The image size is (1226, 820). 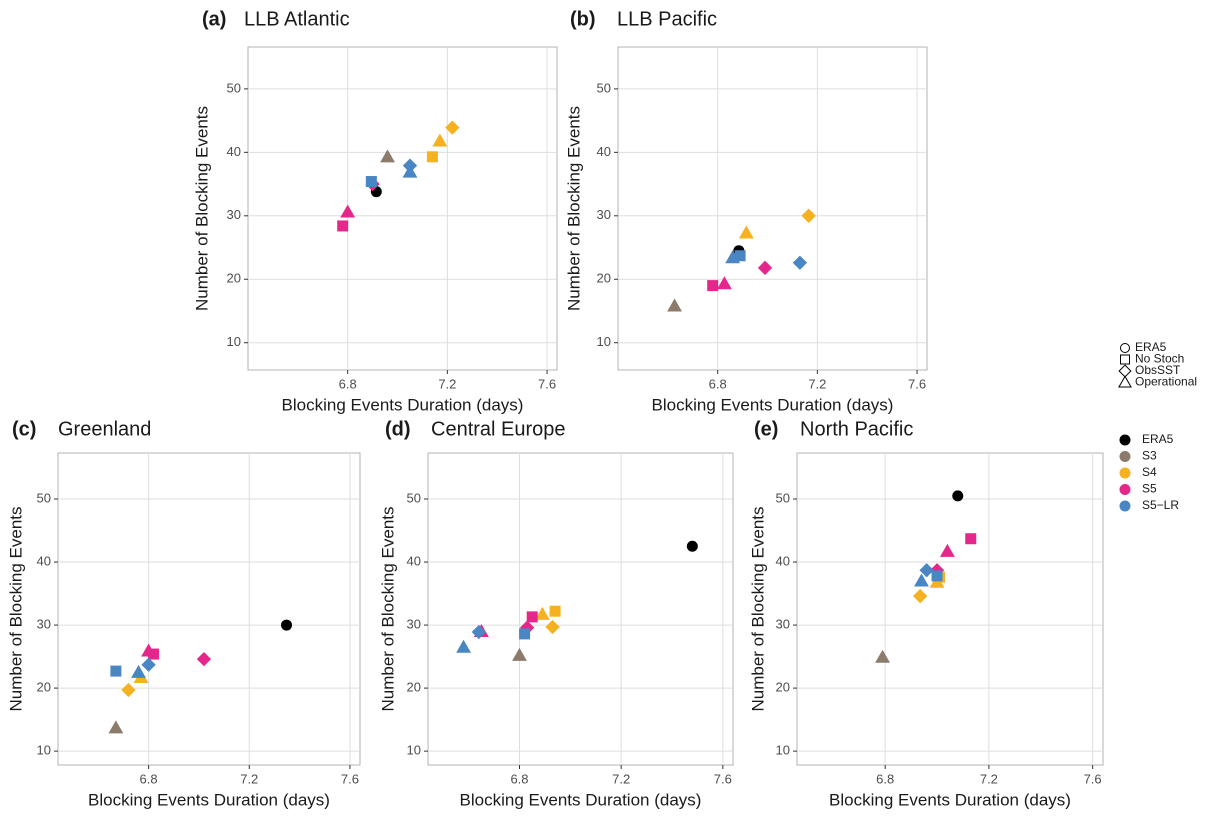 I want to click on panel-tag: (a), so click(x=214, y=19).